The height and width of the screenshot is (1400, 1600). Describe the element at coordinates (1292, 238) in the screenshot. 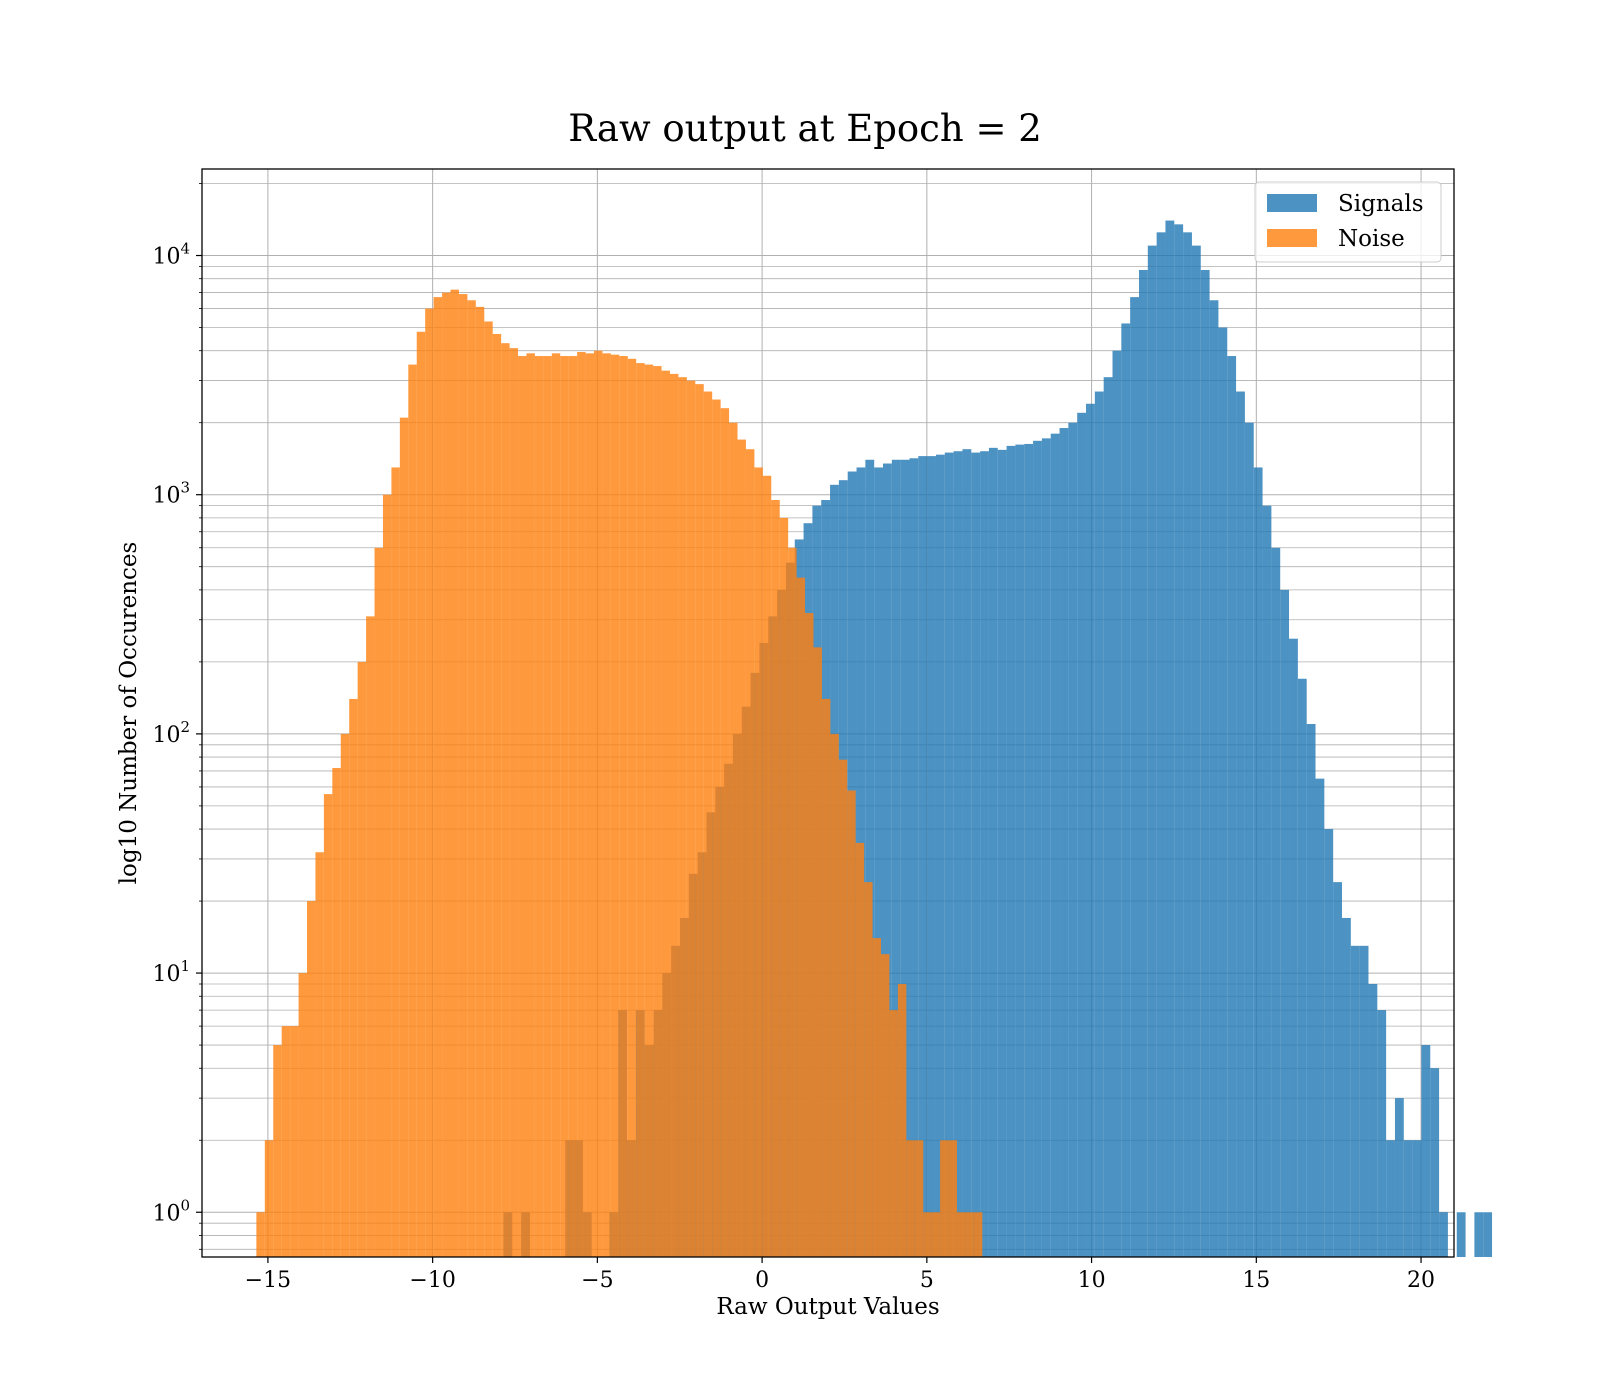

I see `legend-swatch-noise` at that location.